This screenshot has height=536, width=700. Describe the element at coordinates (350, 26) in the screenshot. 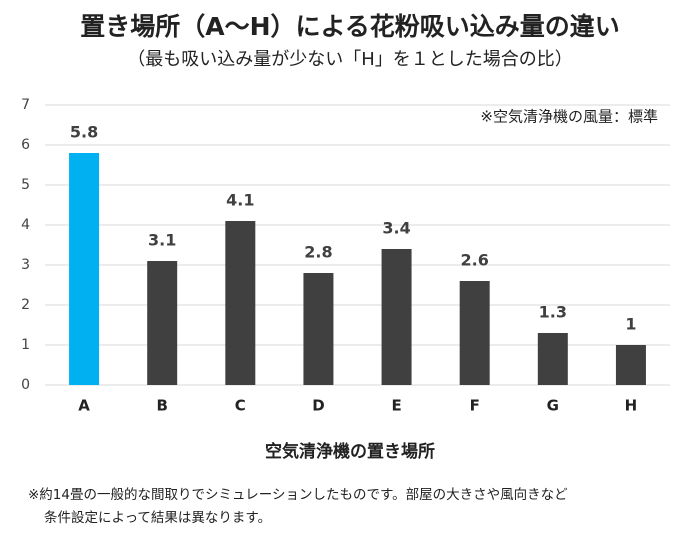

I see `chart-title: 置き場所（A〜H）による花粉吸い込み量の違い` at that location.